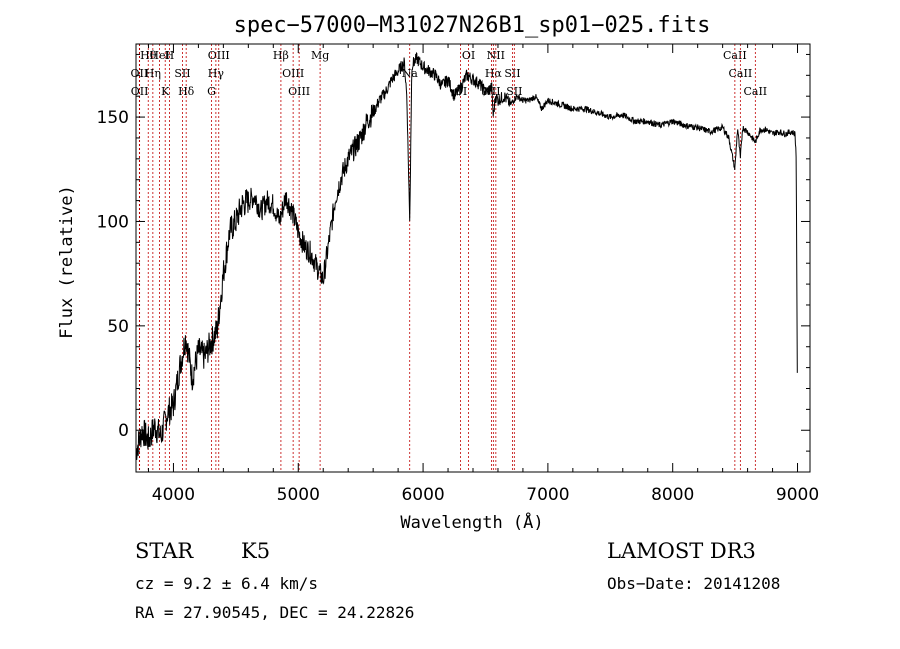  Describe the element at coordinates (219, 55) in the screenshot. I see `line-label-9: OIII` at that location.